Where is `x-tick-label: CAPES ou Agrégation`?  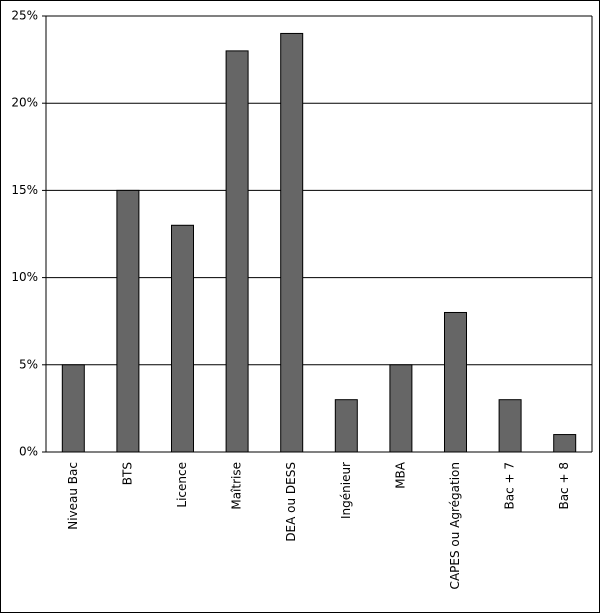 x-tick-label: CAPES ou Agrégation is located at coordinates (455, 525).